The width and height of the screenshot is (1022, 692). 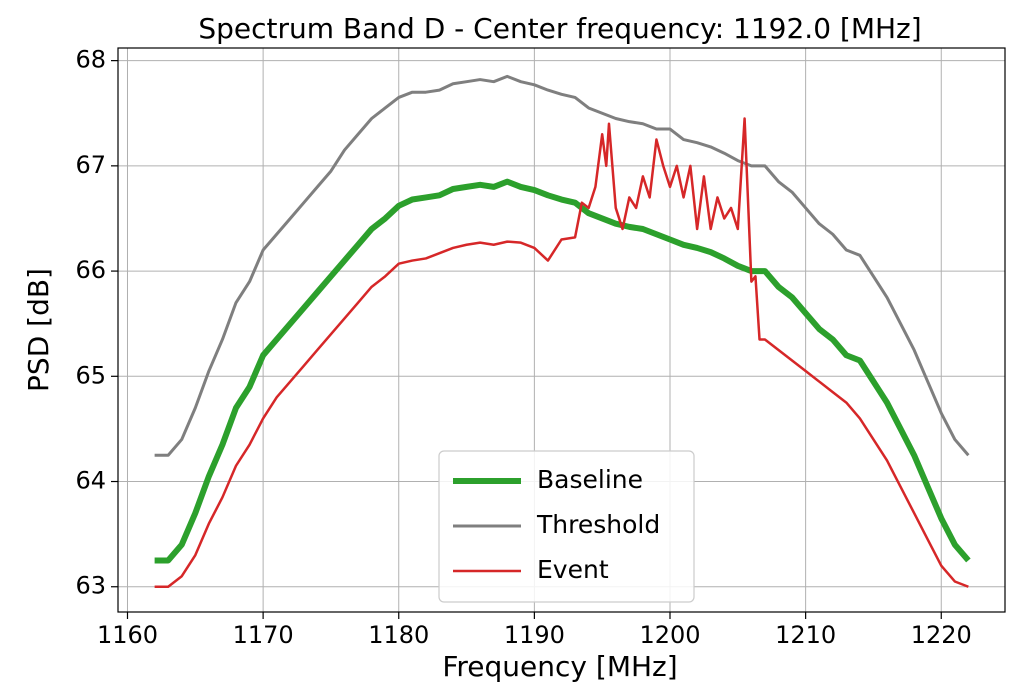 I want to click on x-tick-label: 1160, so click(x=127, y=635).